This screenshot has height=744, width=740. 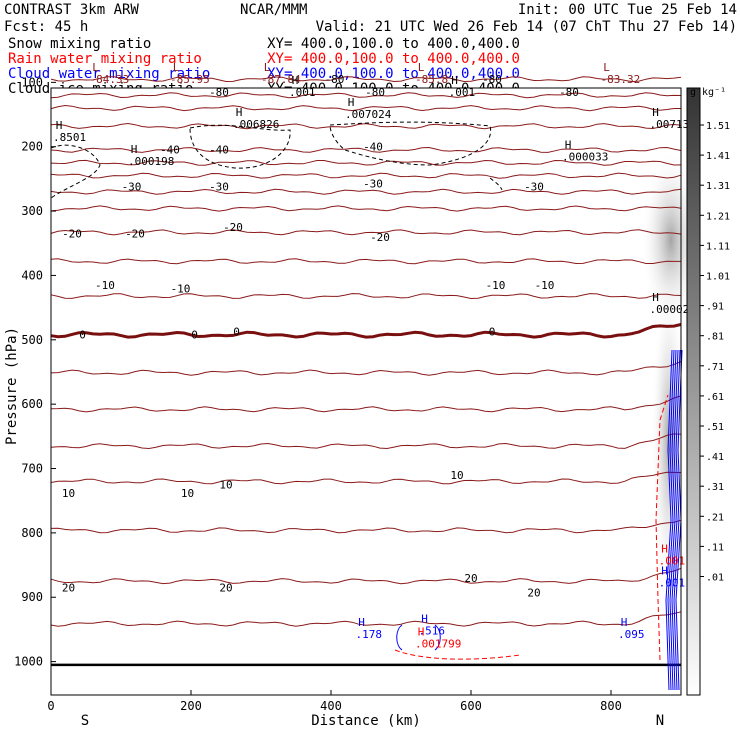 I want to click on extremum-value: -85.8, so click(x=431, y=79).